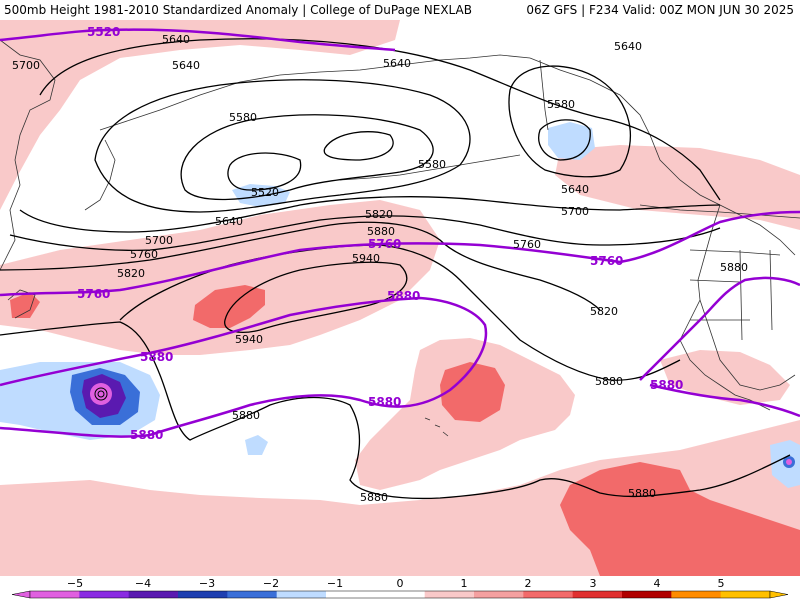 Image resolution: width=800 pixels, height=600 pixels. What do you see at coordinates (207, 583) in the screenshot?
I see `colorbar-tick: −3` at bounding box center [207, 583].